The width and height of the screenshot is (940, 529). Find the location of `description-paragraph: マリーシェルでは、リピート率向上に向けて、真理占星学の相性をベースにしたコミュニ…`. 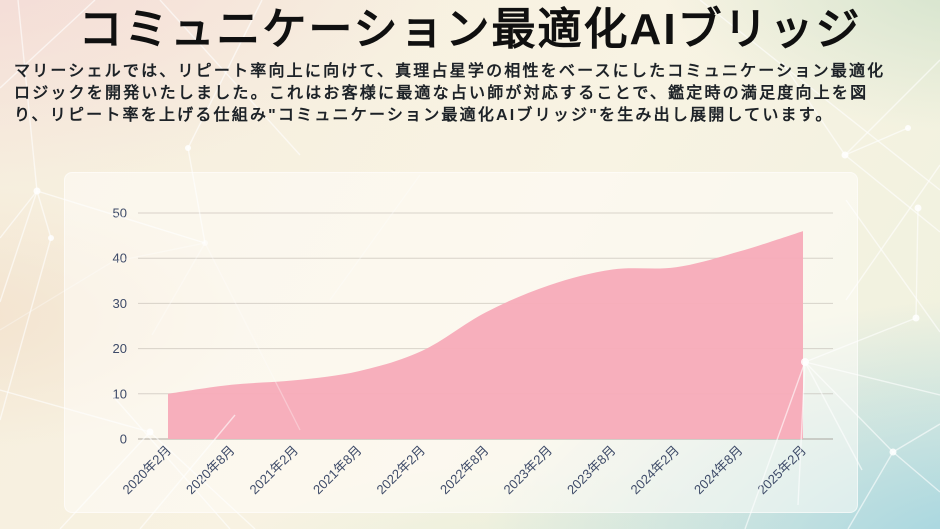

description-paragraph: マリーシェルでは、リピート率向上に向けて、真理占星学の相性をベースにしたコミュニ… is located at coordinates (473, 94).